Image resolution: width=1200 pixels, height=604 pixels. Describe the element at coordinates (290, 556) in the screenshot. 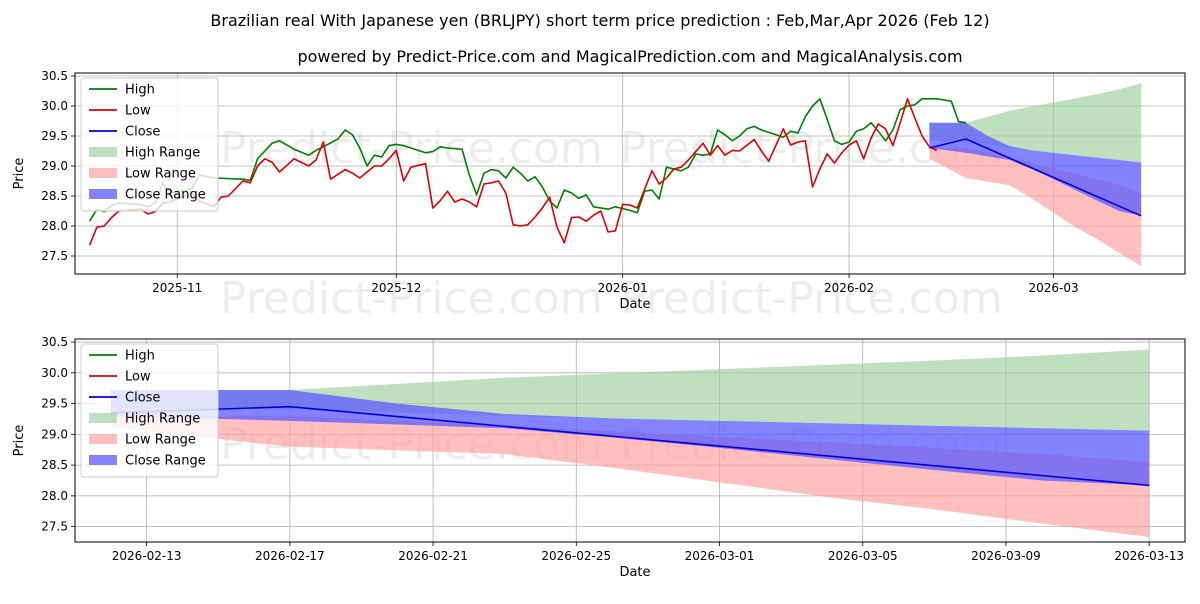

I see `x-tick-label: 2026-02-17` at that location.